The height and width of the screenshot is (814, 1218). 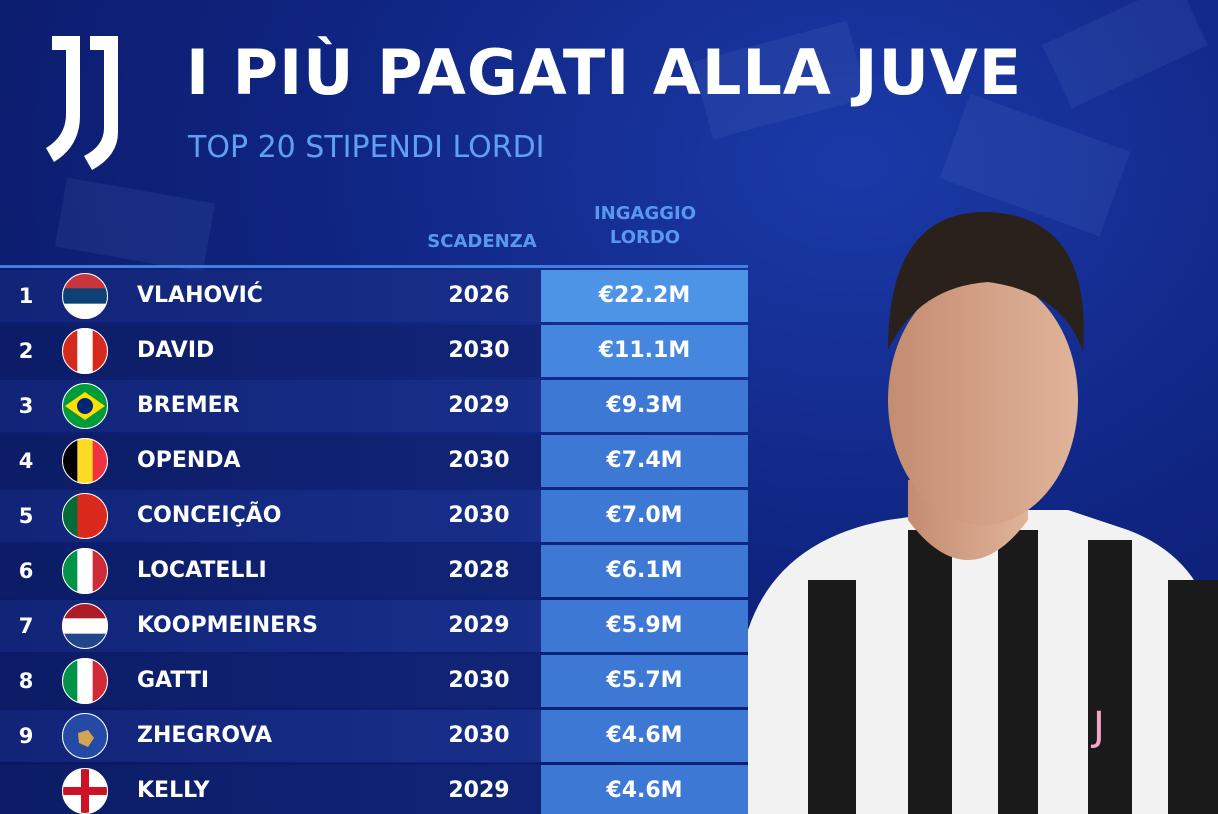 What do you see at coordinates (374, 351) in the screenshot?
I see `table-row: 2 DAVID 2030 €11.1M` at bounding box center [374, 351].